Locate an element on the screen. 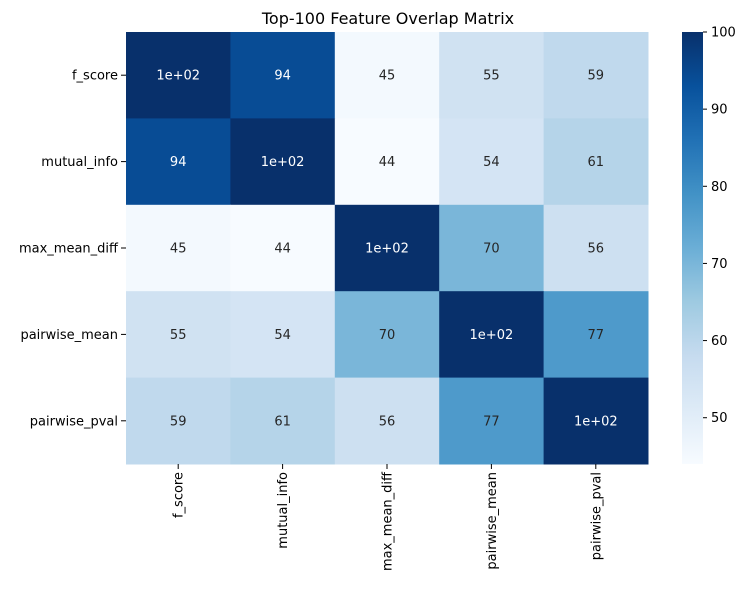 Image resolution: width=749 pixels, height=590 pixels. heatmap-cell-r1-c3 is located at coordinates (492, 162).